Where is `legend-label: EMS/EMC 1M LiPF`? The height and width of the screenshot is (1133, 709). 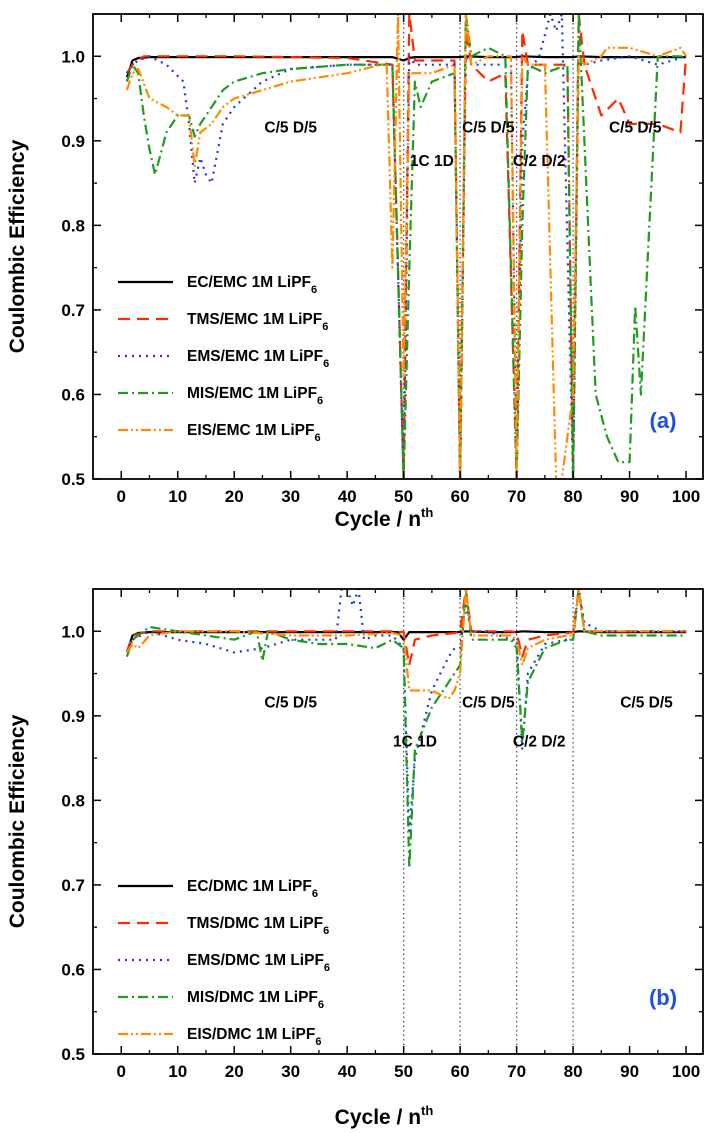
legend-label: EMS/EMC 1M LiPF is located at coordinates (255, 356).